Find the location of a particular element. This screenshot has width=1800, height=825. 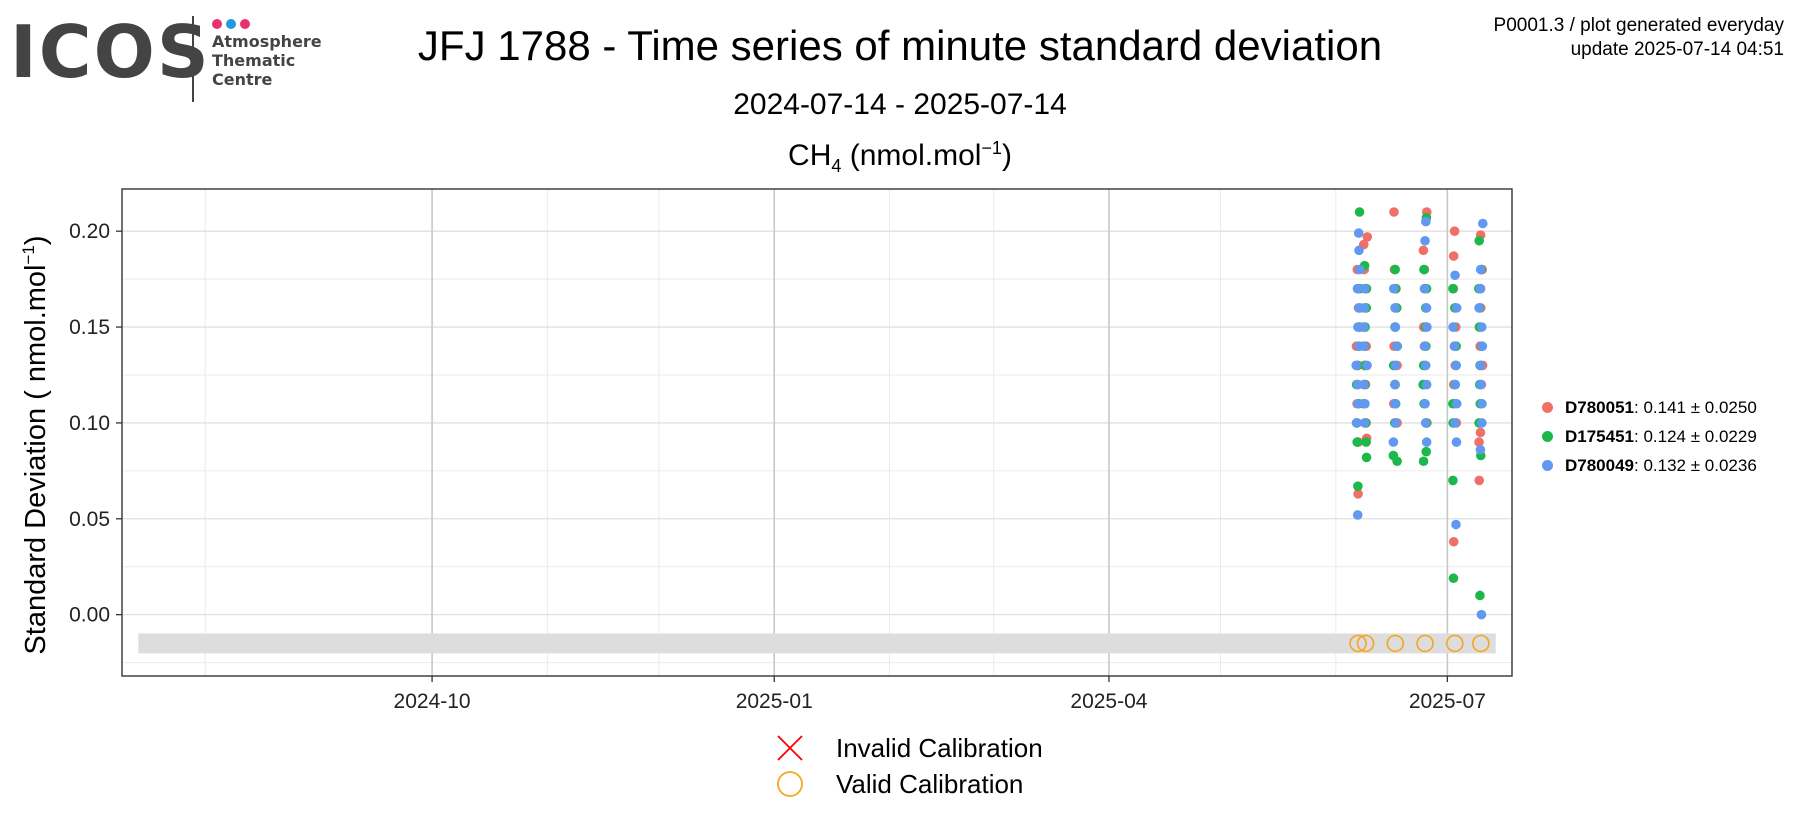

legend-entry: D780051: 0.141 ± 0.0250 is located at coordinates (1649, 407).